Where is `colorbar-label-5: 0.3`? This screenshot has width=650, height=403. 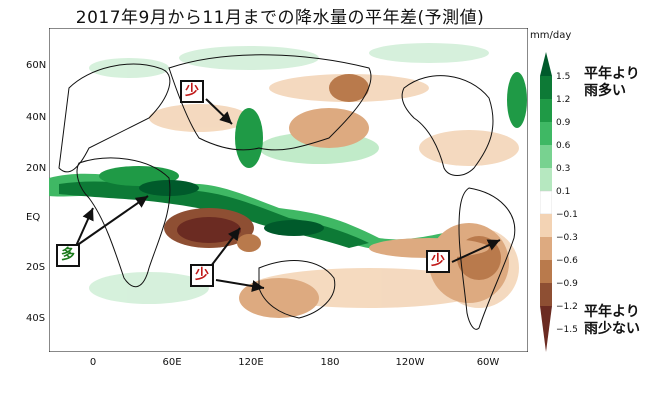
colorbar-label-5: 0.3 is located at coordinates (563, 169).